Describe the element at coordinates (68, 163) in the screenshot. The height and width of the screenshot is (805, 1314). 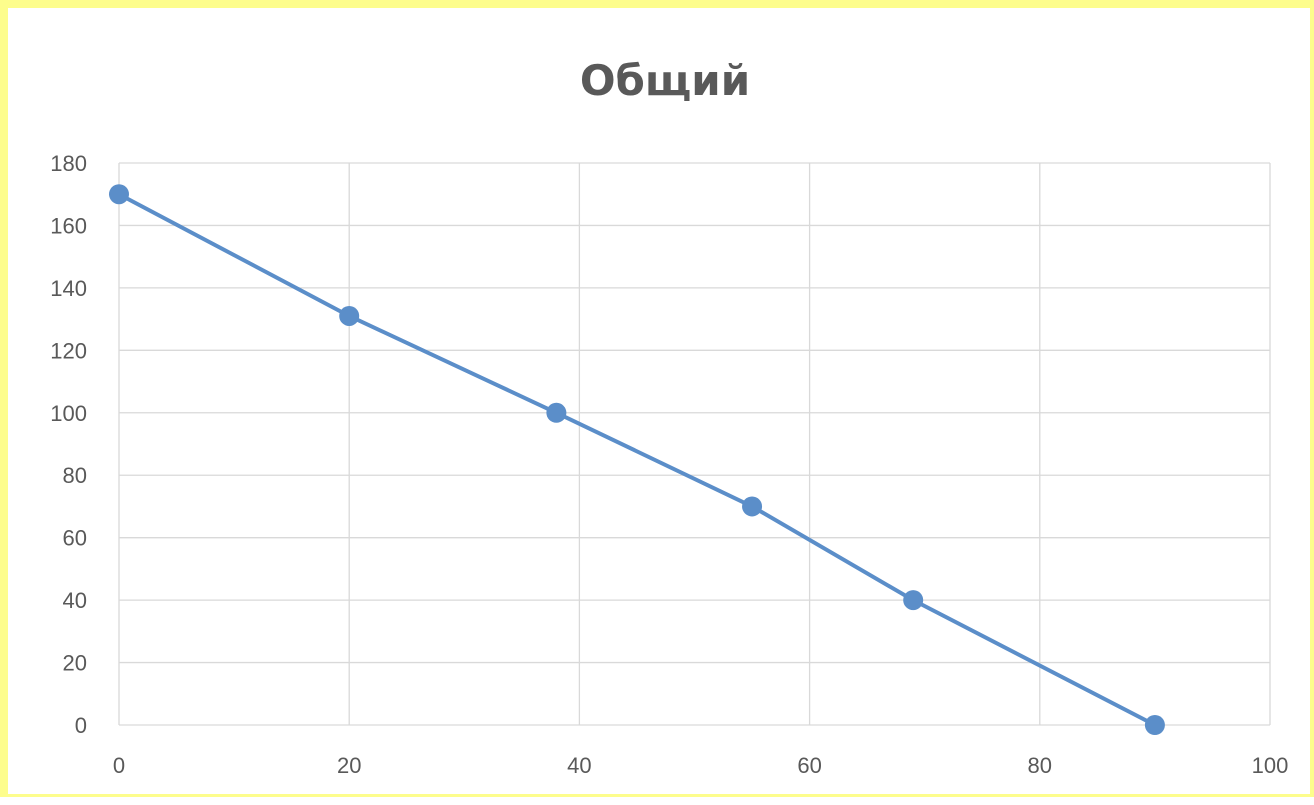
I see `y-tick-label: 180` at that location.